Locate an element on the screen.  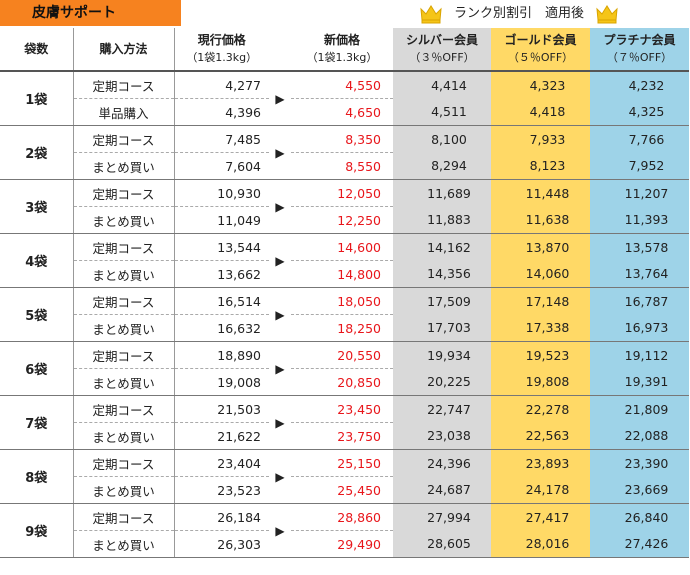
gold-price: 23,893 is located at coordinates (540, 463).